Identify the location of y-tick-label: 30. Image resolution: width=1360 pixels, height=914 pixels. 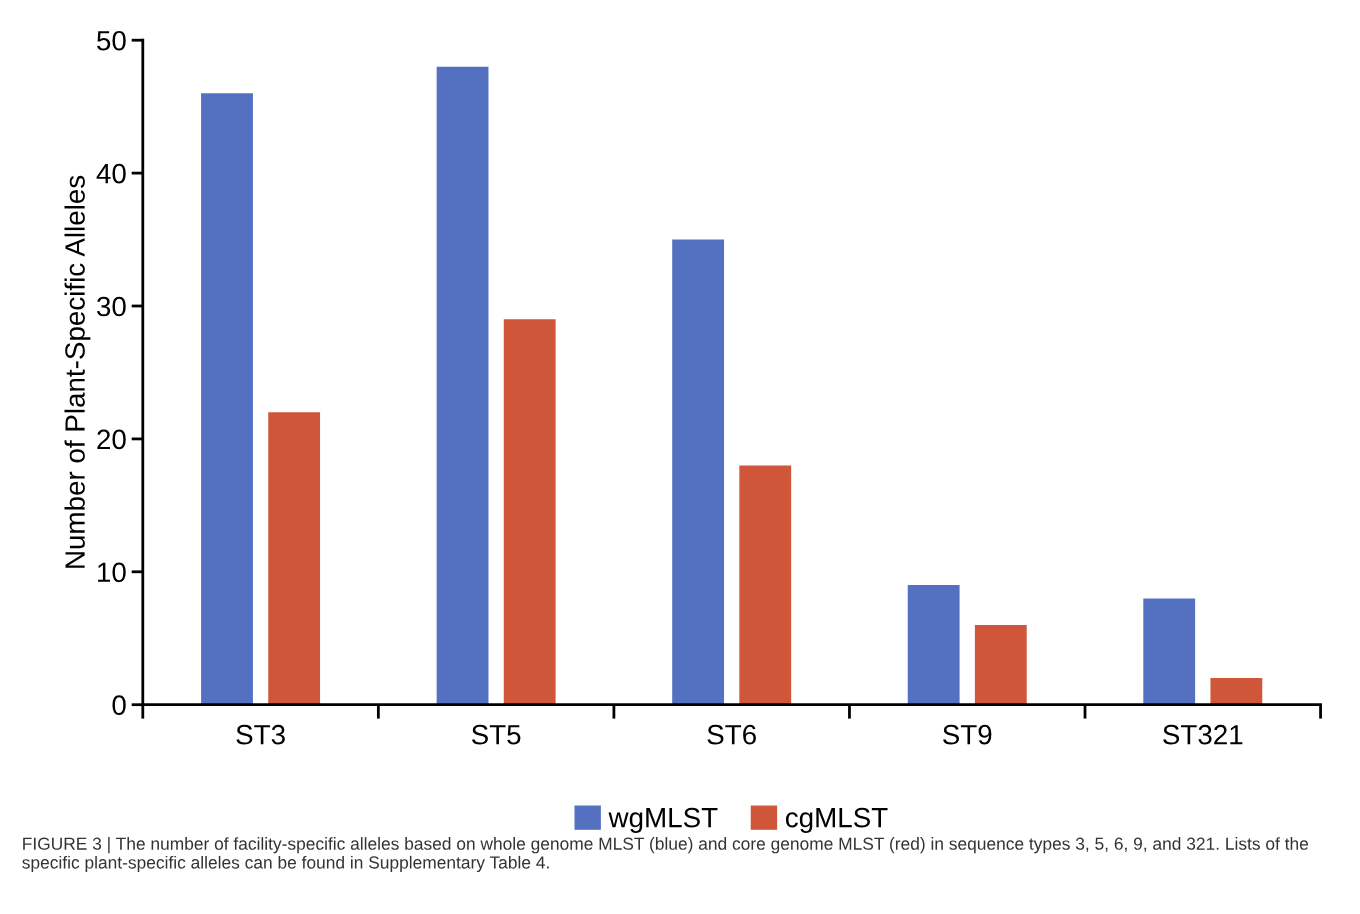
(111, 306).